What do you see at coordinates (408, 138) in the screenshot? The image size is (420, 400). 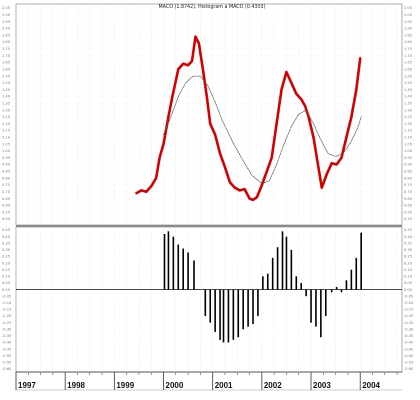 I see `y-tick-label: 1.10` at bounding box center [408, 138].